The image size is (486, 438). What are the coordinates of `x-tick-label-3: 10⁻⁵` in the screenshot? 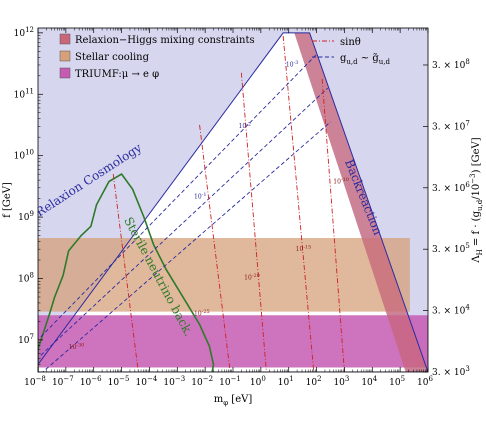 It's located at (119, 381).